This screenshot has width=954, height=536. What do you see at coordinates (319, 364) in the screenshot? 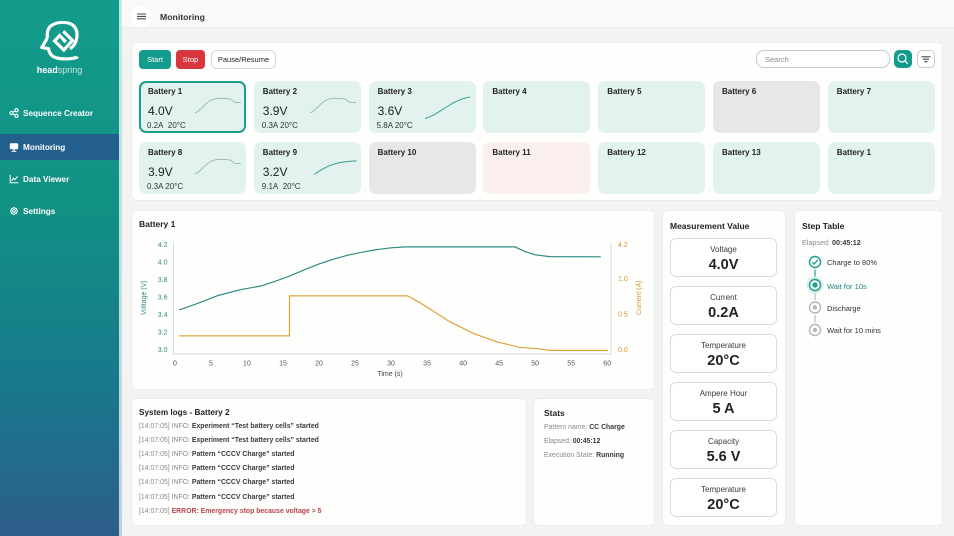
I see `svg-text: 20` at bounding box center [319, 364].